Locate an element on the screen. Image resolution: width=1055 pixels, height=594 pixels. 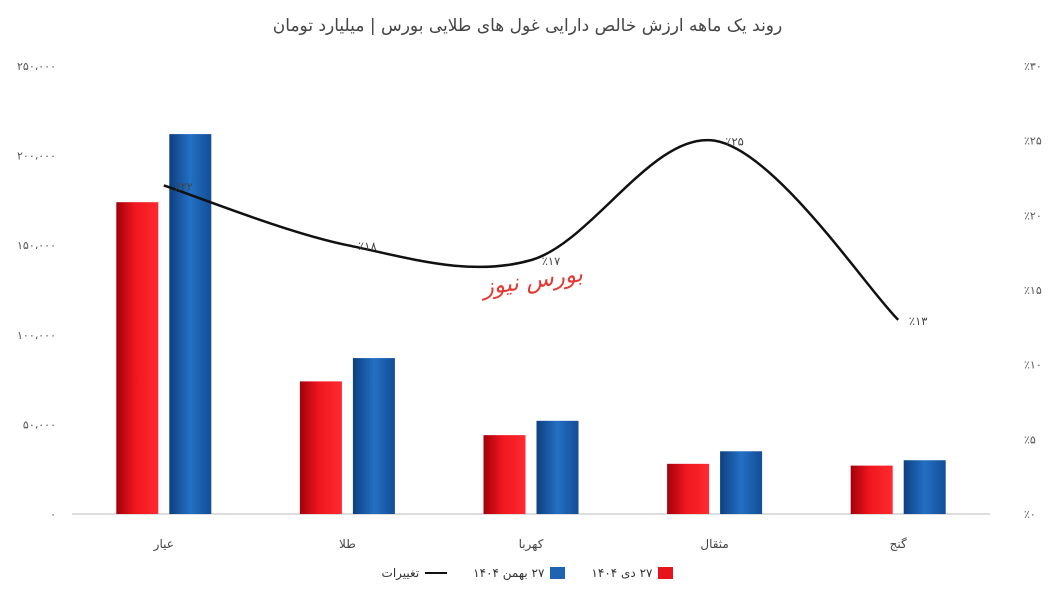
legend-item-dey: ۲۷ دی ۱۴۰۴ is located at coordinates (632, 573).